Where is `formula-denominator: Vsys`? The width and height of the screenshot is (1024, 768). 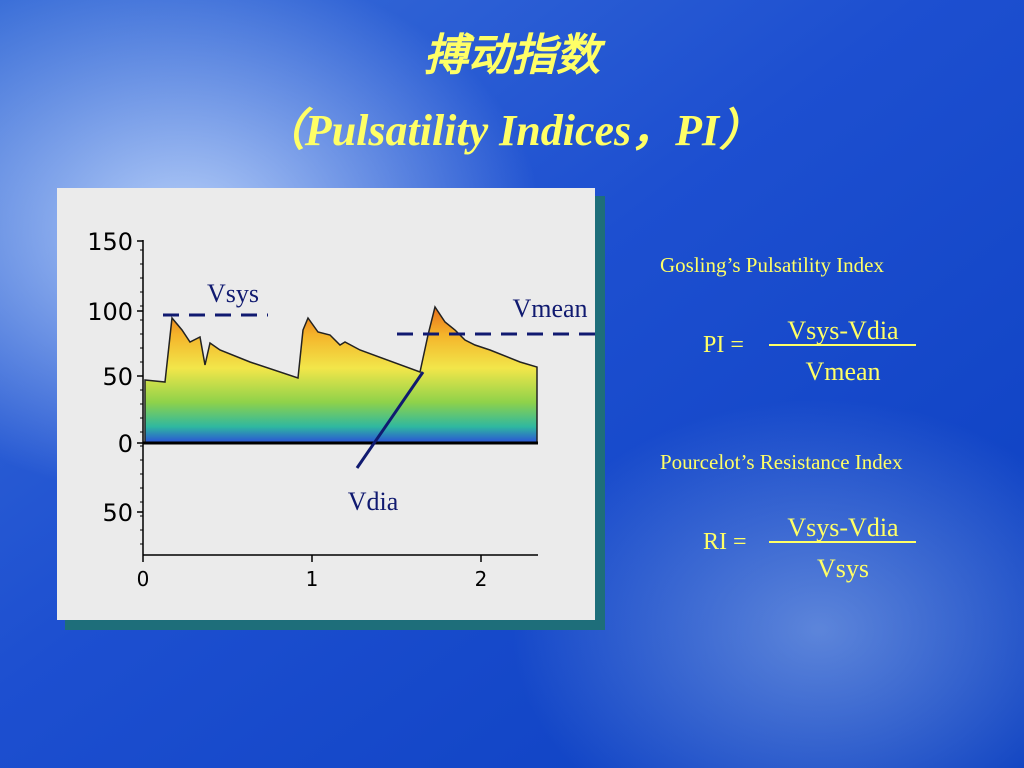
formula-denominator: Vsys is located at coordinates (843, 568).